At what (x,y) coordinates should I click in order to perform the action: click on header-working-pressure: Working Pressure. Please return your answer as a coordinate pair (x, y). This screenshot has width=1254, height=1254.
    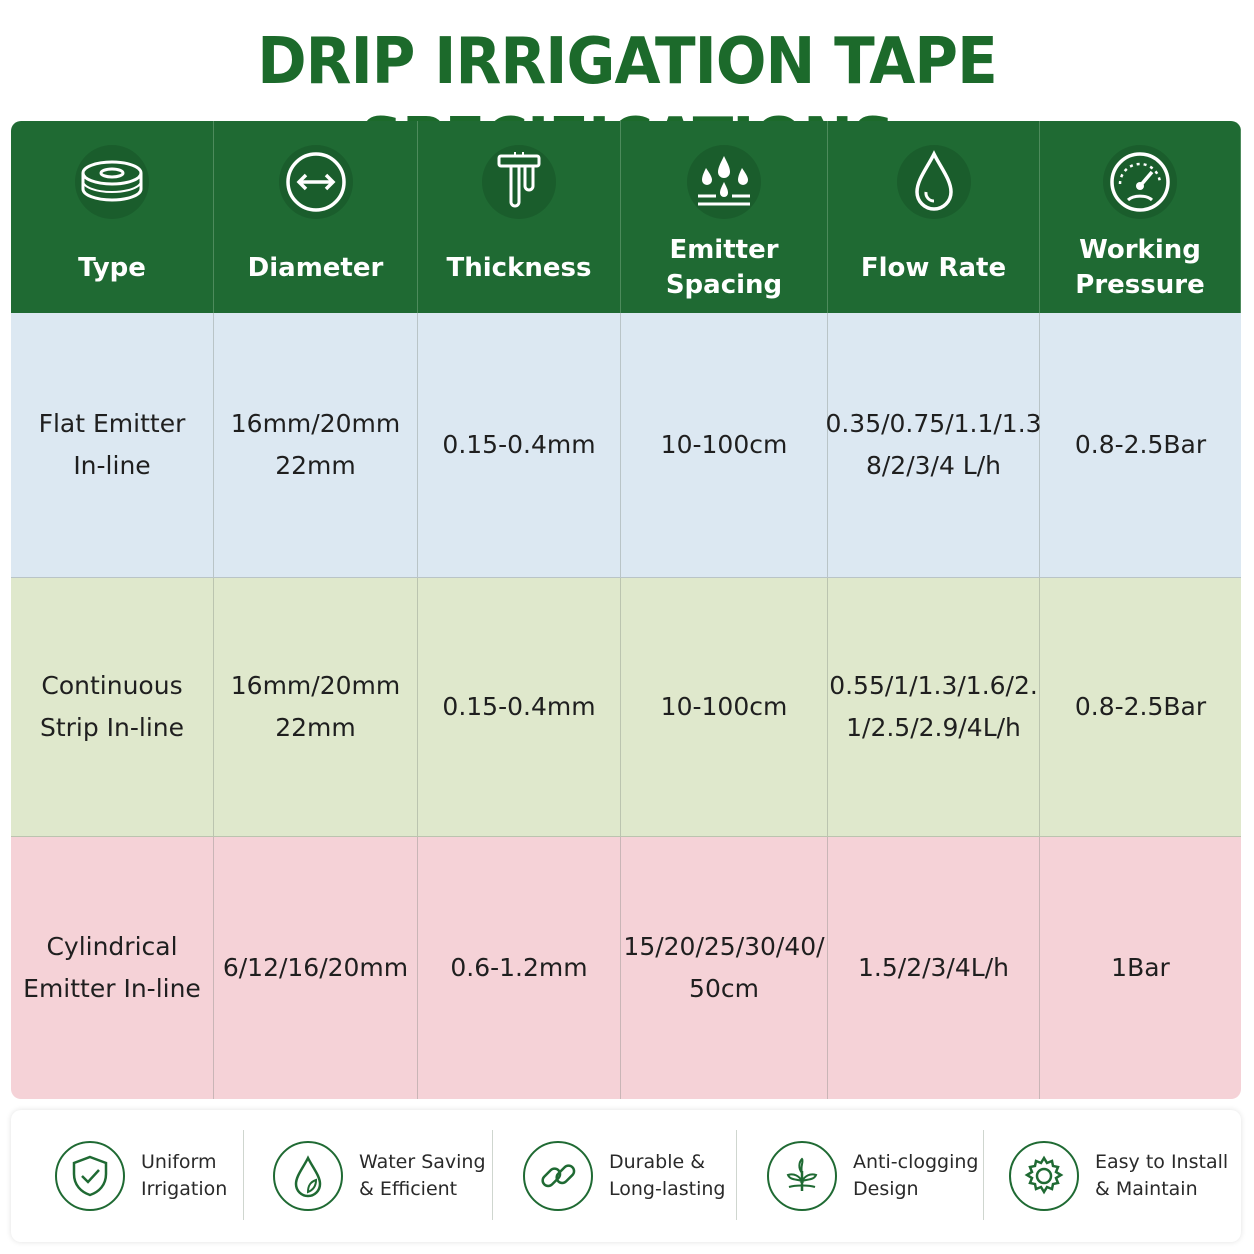
    Looking at the image, I should click on (1140, 217).